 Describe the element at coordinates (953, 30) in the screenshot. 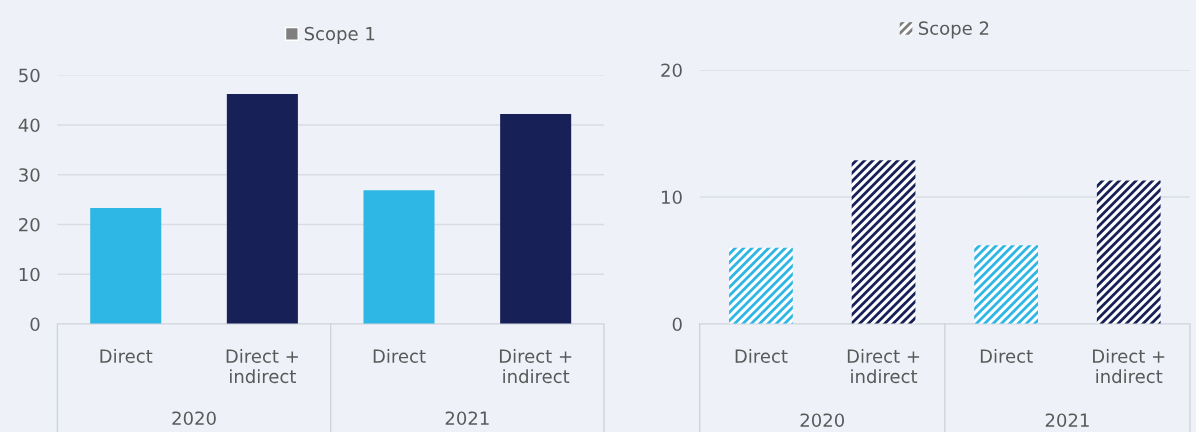

I see `text: Scope 2` at that location.